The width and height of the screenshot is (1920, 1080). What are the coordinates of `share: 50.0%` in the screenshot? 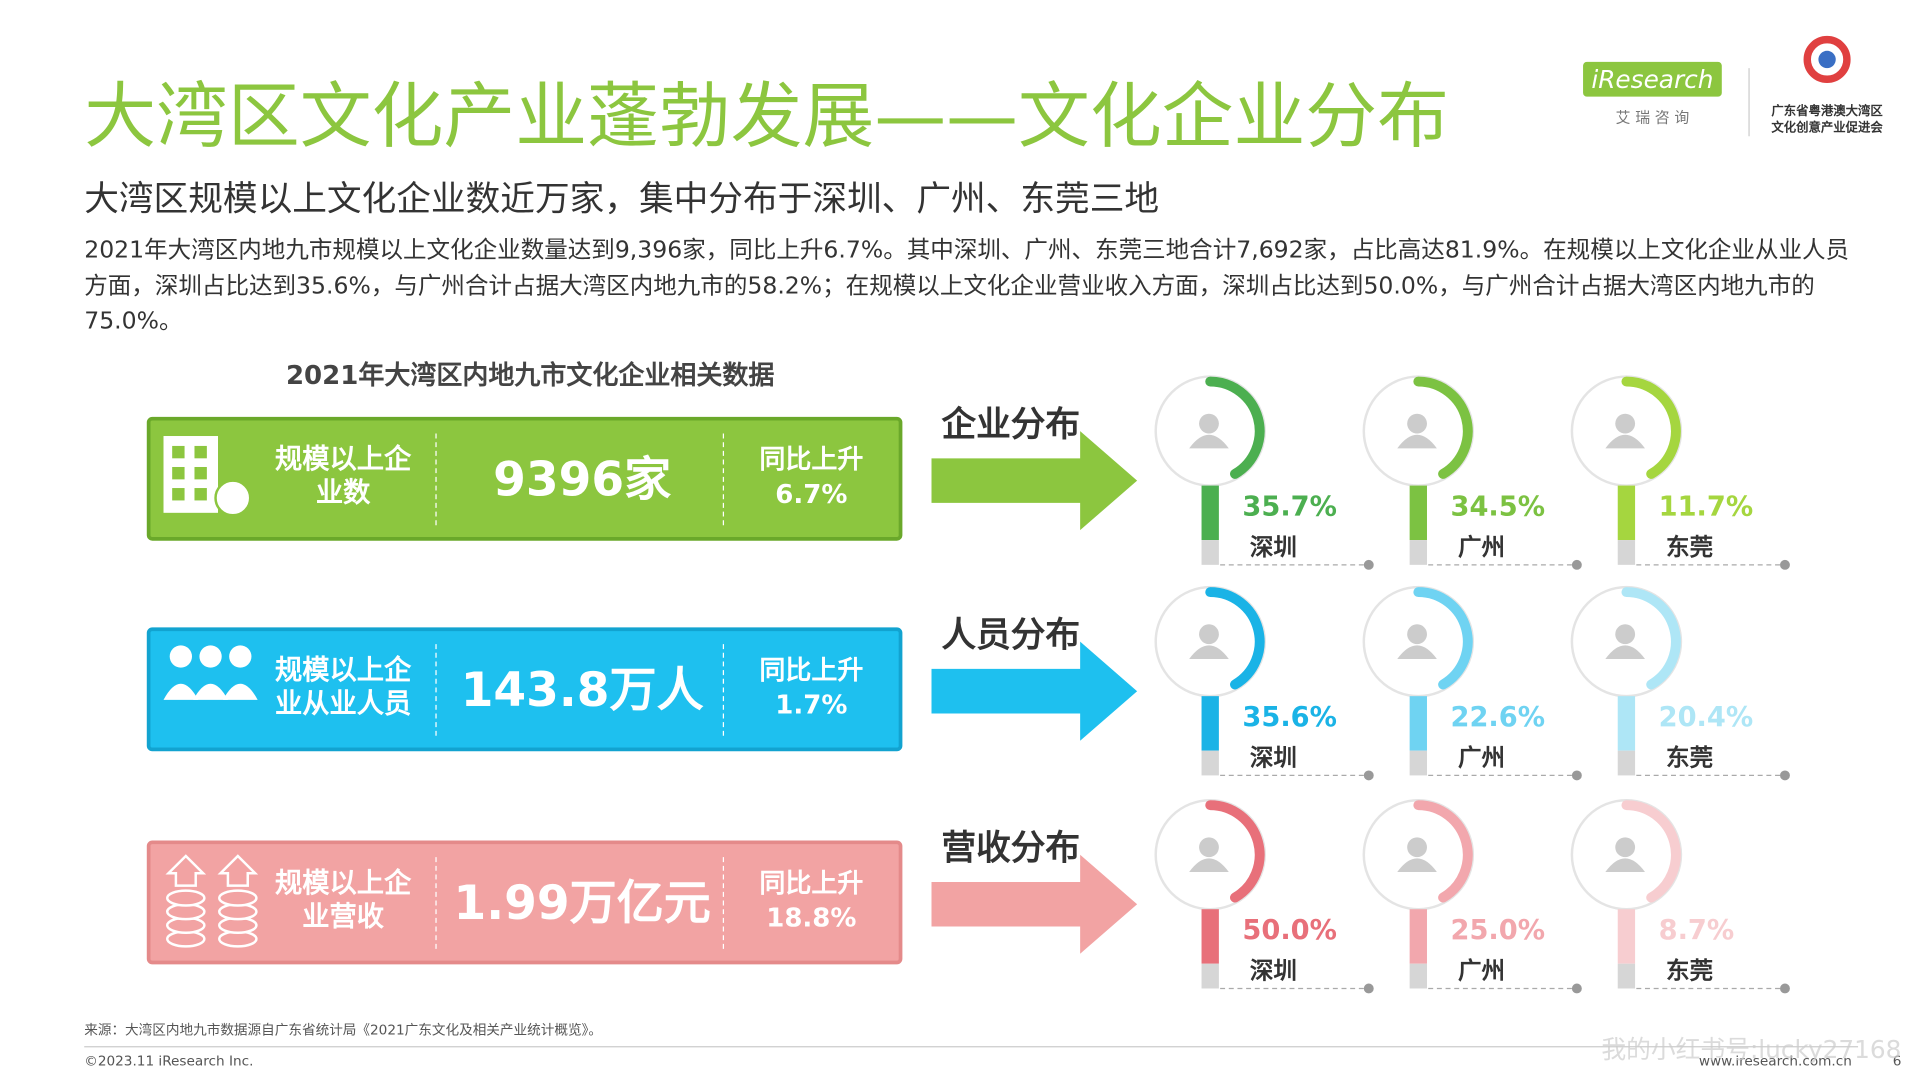 It's located at (1289, 930).